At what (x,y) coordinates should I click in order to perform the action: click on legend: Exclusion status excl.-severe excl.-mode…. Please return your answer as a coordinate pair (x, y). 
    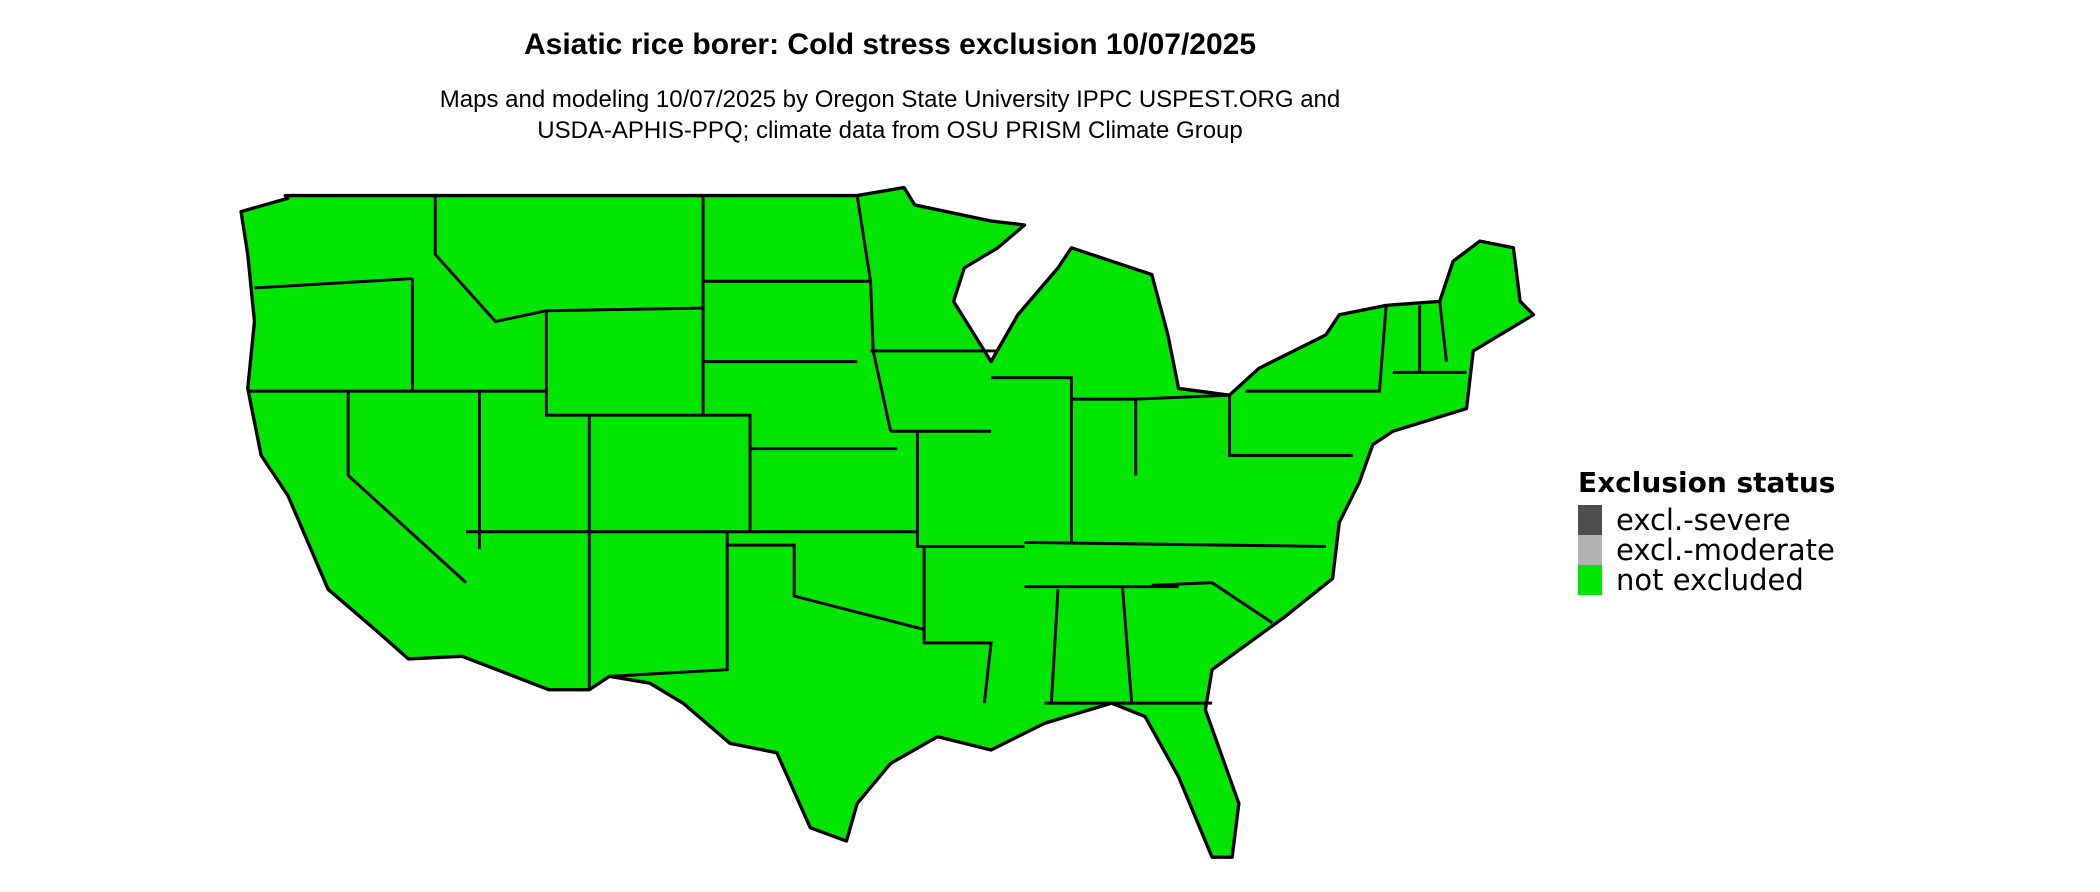
    Looking at the image, I should click on (1706, 530).